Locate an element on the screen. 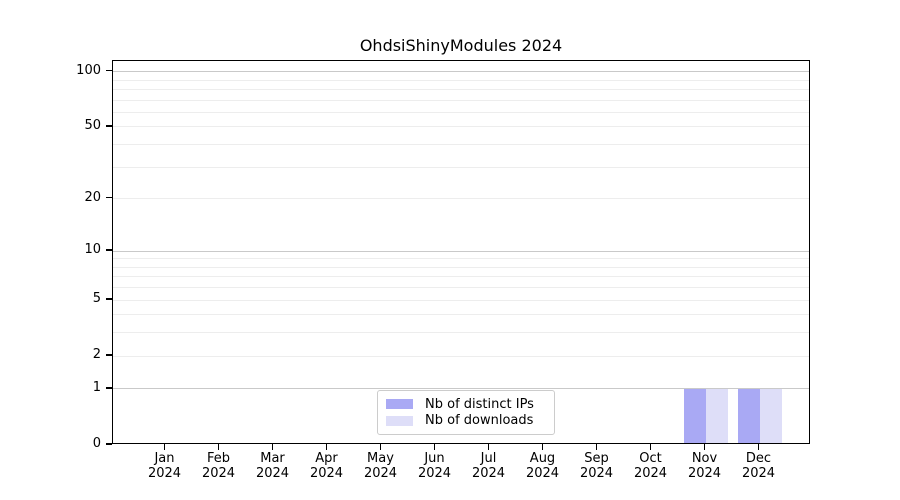 The width and height of the screenshot is (900, 500). y-tick-label: 2 is located at coordinates (96, 355).